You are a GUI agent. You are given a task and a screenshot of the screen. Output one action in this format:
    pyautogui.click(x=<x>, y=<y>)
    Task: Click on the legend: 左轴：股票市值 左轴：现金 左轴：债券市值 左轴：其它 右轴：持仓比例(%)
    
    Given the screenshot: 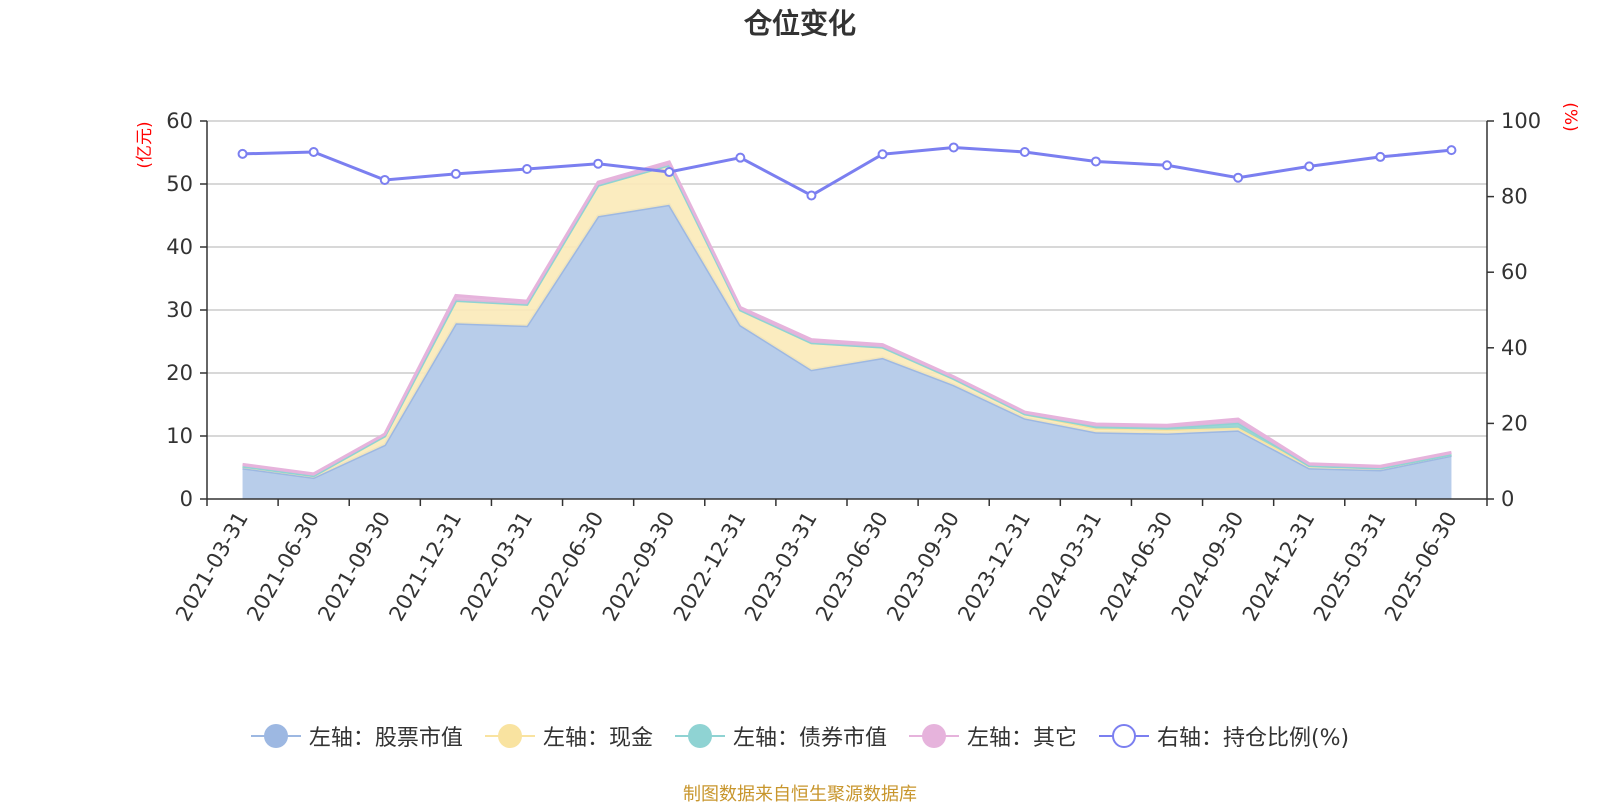 What is the action you would take?
    pyautogui.click(x=800, y=736)
    